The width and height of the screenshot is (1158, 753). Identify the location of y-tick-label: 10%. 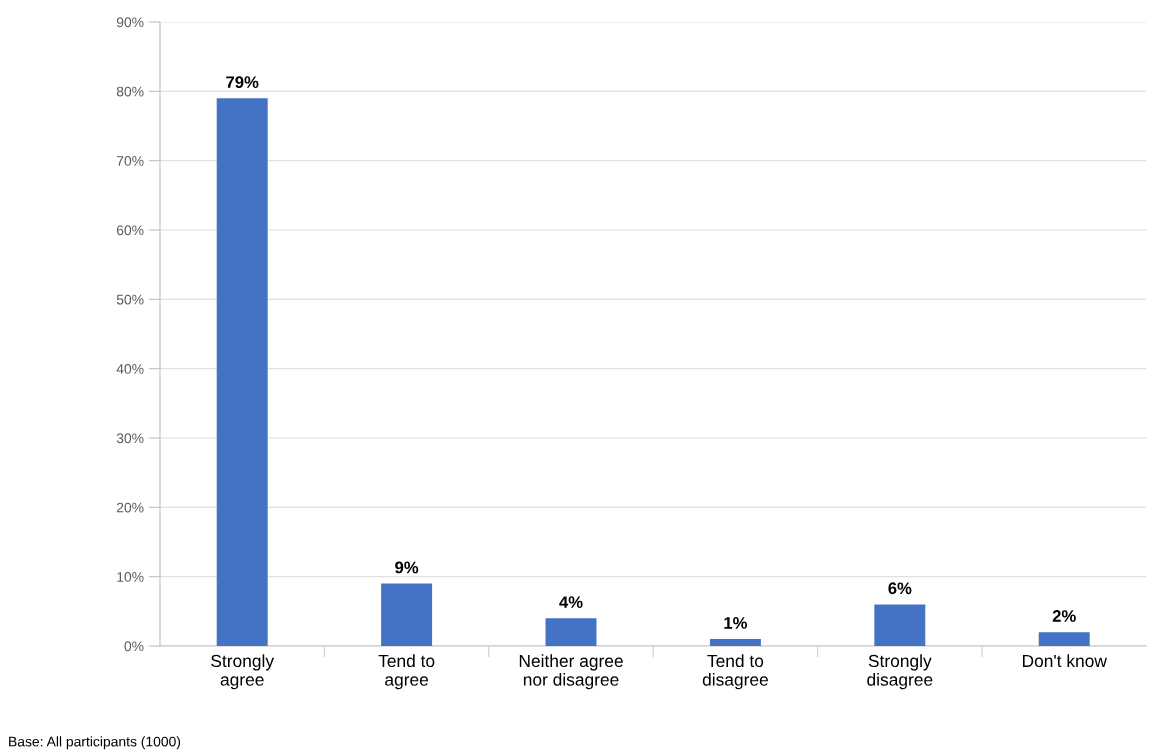
(130, 577).